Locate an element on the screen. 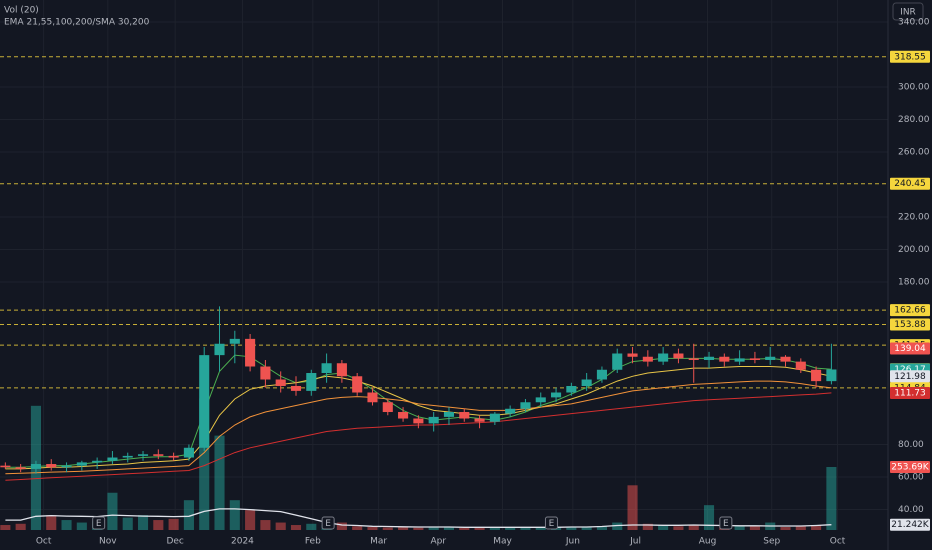 The image size is (932, 550). currency: INR is located at coordinates (908, 13).